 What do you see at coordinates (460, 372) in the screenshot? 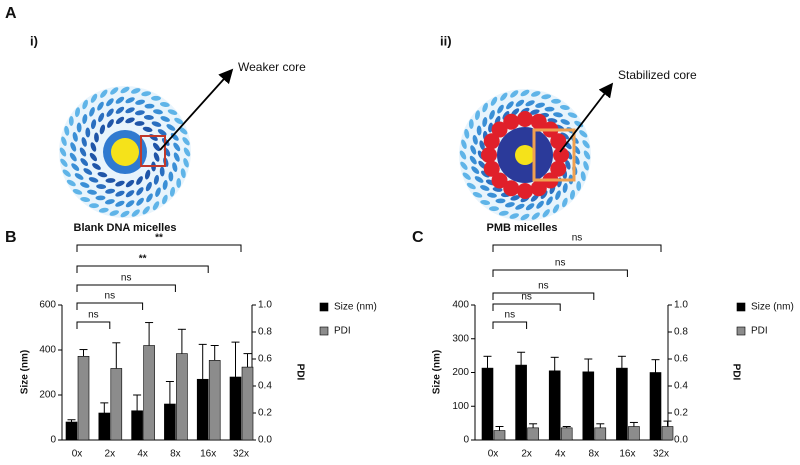
I see `y-tick-label: 200` at bounding box center [460, 372].